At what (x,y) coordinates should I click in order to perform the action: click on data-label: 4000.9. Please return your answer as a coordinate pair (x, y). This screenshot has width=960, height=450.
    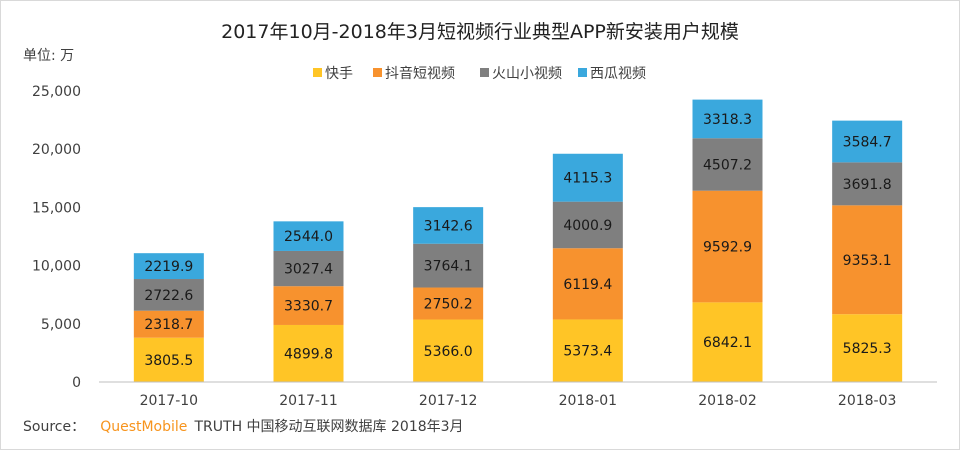
    Looking at the image, I should click on (587, 226).